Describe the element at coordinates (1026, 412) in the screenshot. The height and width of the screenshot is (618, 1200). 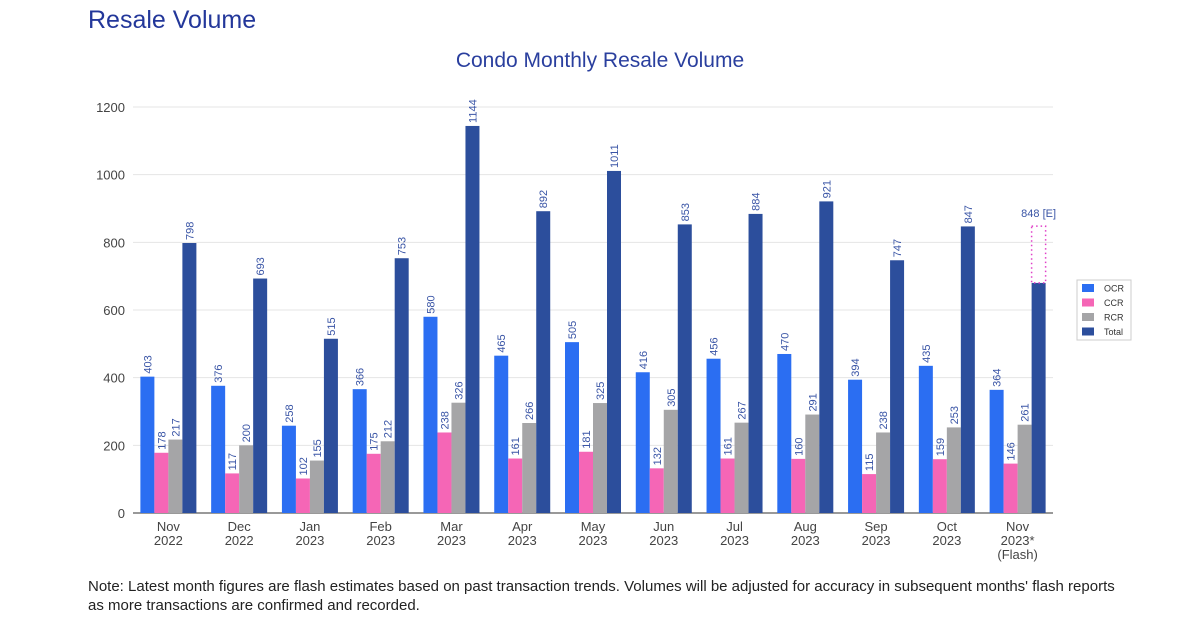
I see `data-label: 261` at that location.